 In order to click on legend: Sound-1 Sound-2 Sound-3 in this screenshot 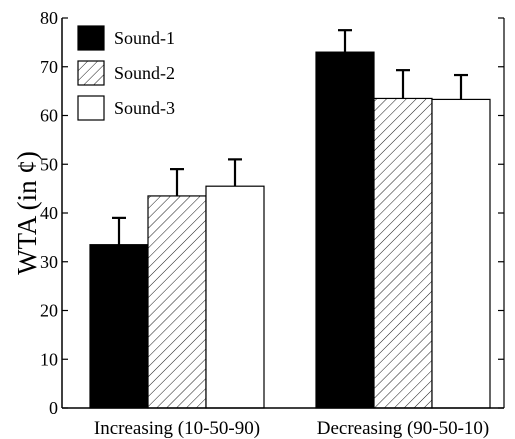, I will do `click(126, 73)`.